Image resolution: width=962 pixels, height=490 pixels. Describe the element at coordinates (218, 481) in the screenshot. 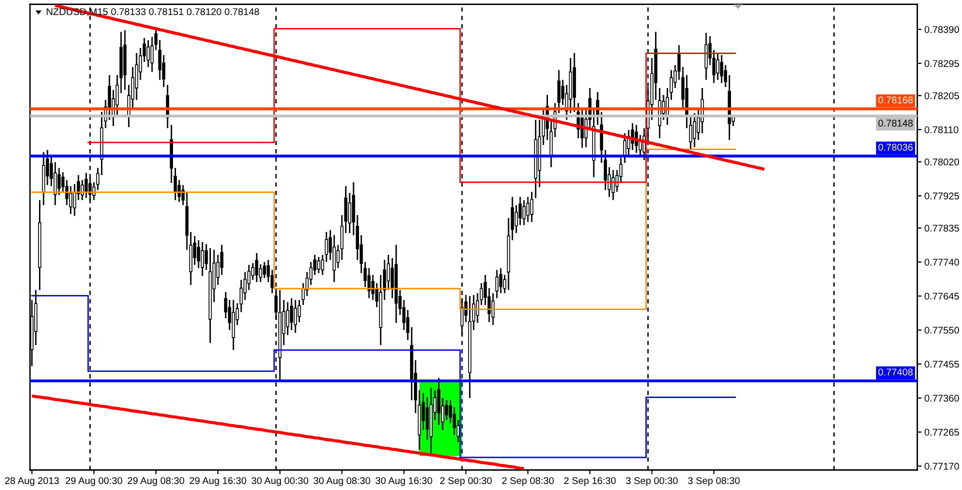

I see `x-tick-label: 29 Aug 16:30` at that location.